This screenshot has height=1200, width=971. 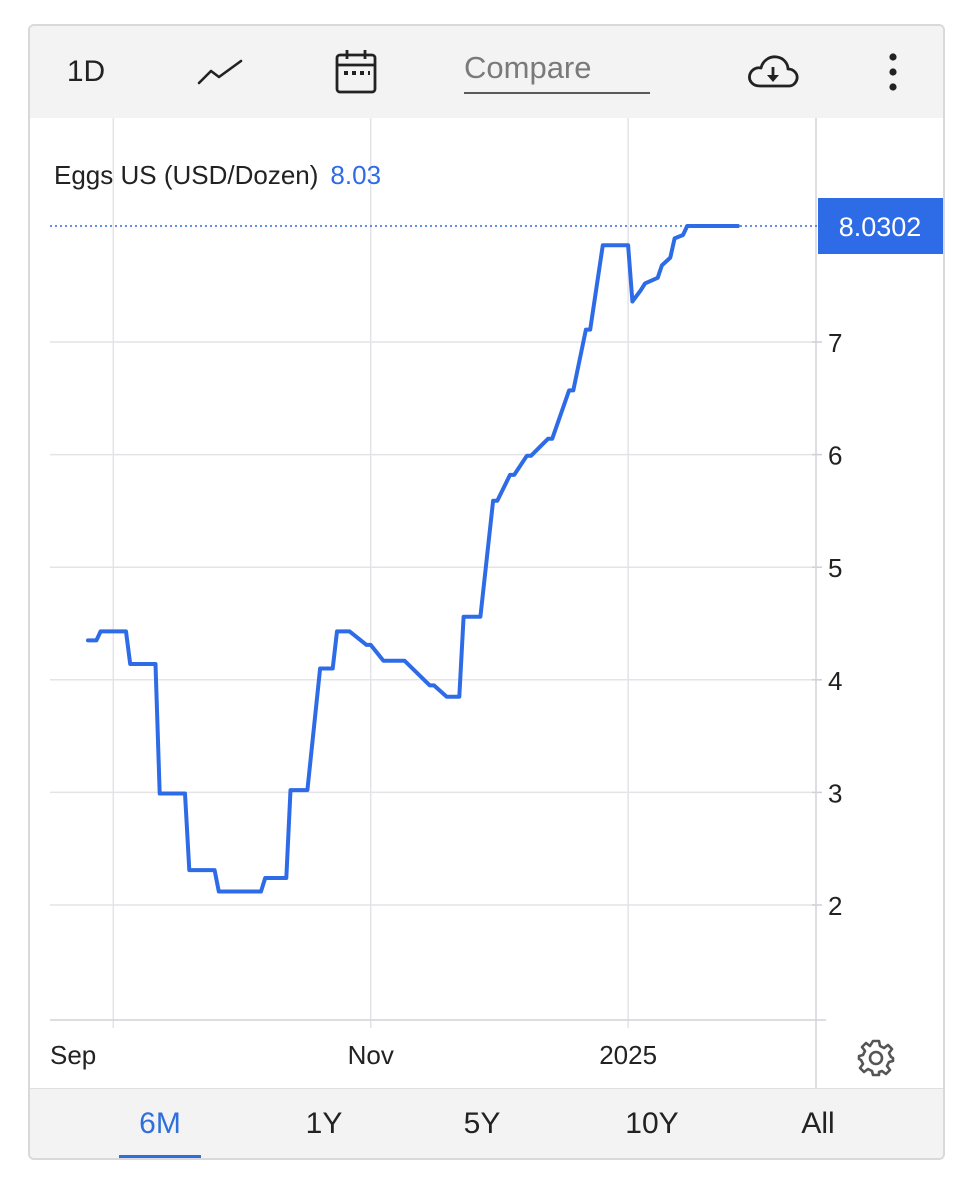 I want to click on chart-title-value: 8.03, so click(x=355, y=175).